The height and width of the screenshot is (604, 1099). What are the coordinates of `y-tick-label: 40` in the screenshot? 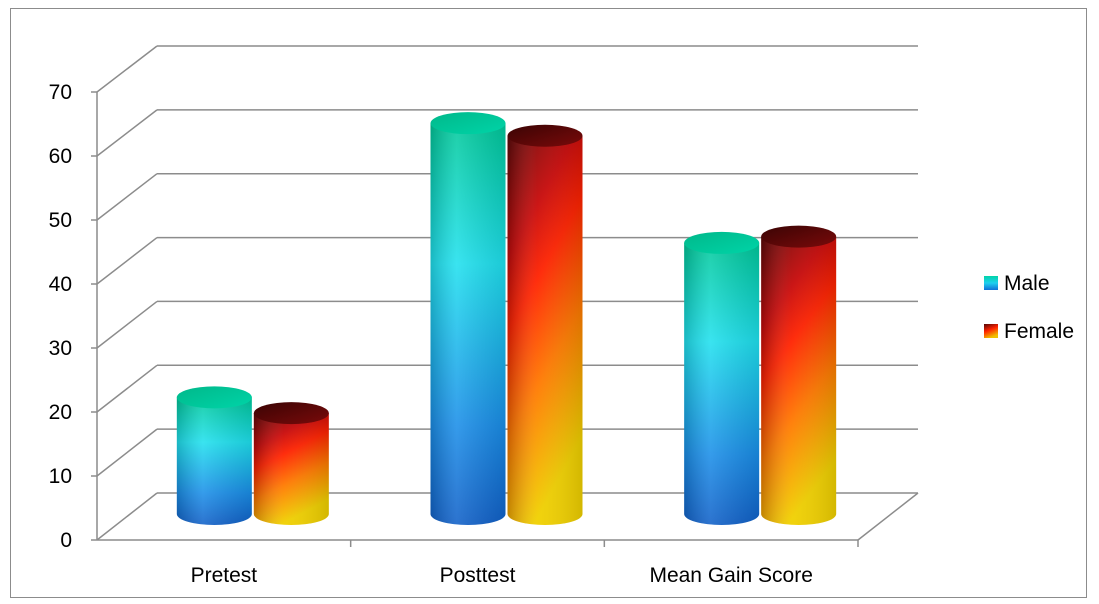 It's located at (60, 284).